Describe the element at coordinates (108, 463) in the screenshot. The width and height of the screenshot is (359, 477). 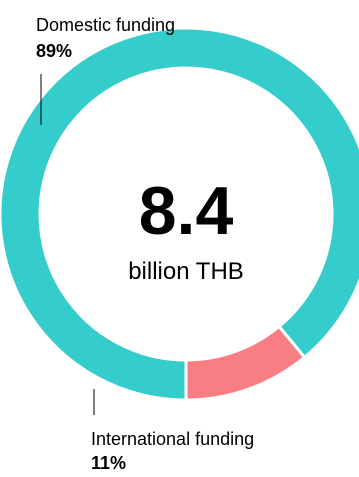
I see `international-percent-label: 11%` at that location.